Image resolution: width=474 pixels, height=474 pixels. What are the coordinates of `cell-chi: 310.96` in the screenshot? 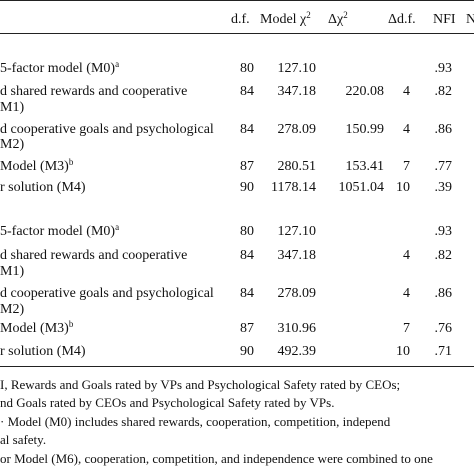 It's located at (297, 328).